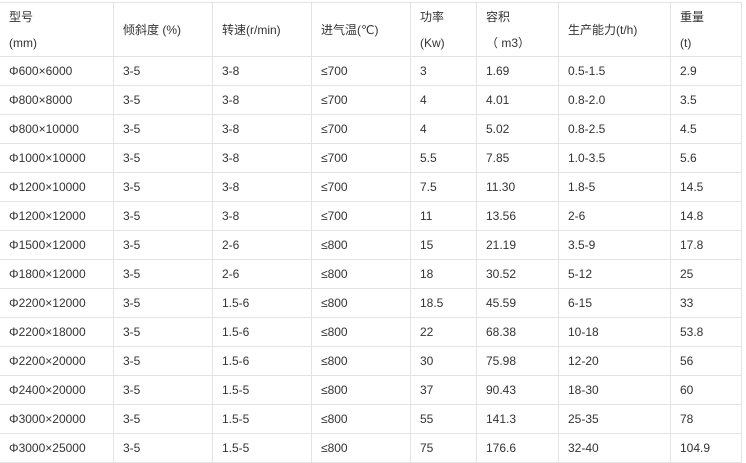 The height and width of the screenshot is (463, 746). I want to click on cell-weight: 14.5, so click(706, 187).